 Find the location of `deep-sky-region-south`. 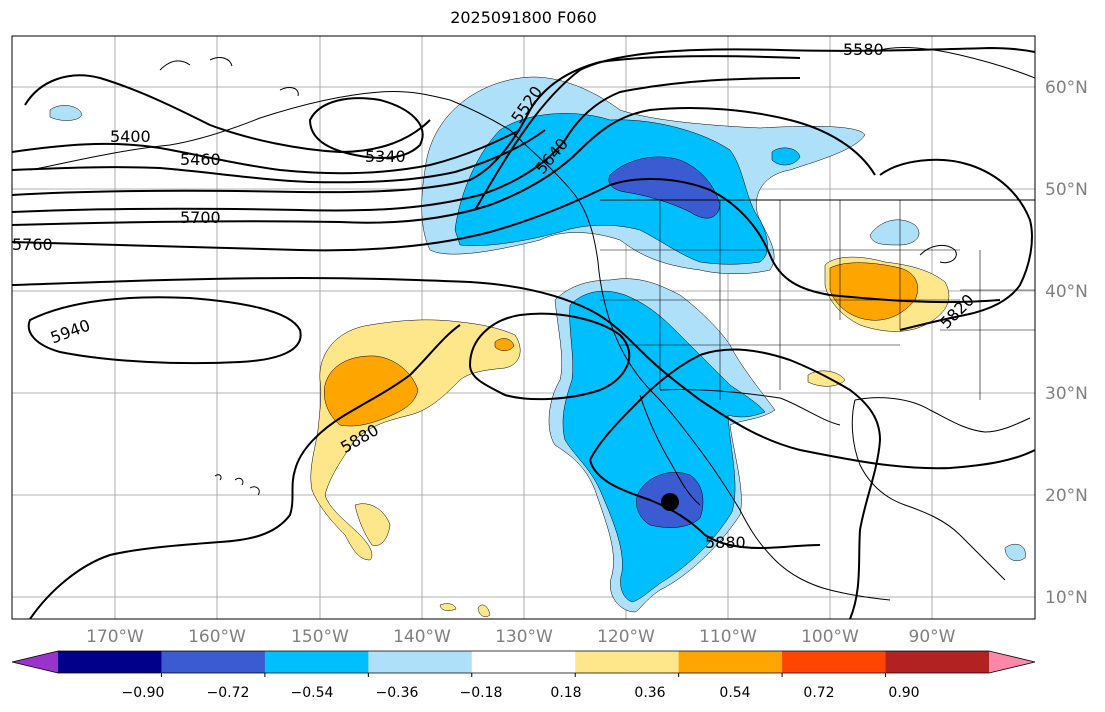

deep-sky-region-south is located at coordinates (664, 446).